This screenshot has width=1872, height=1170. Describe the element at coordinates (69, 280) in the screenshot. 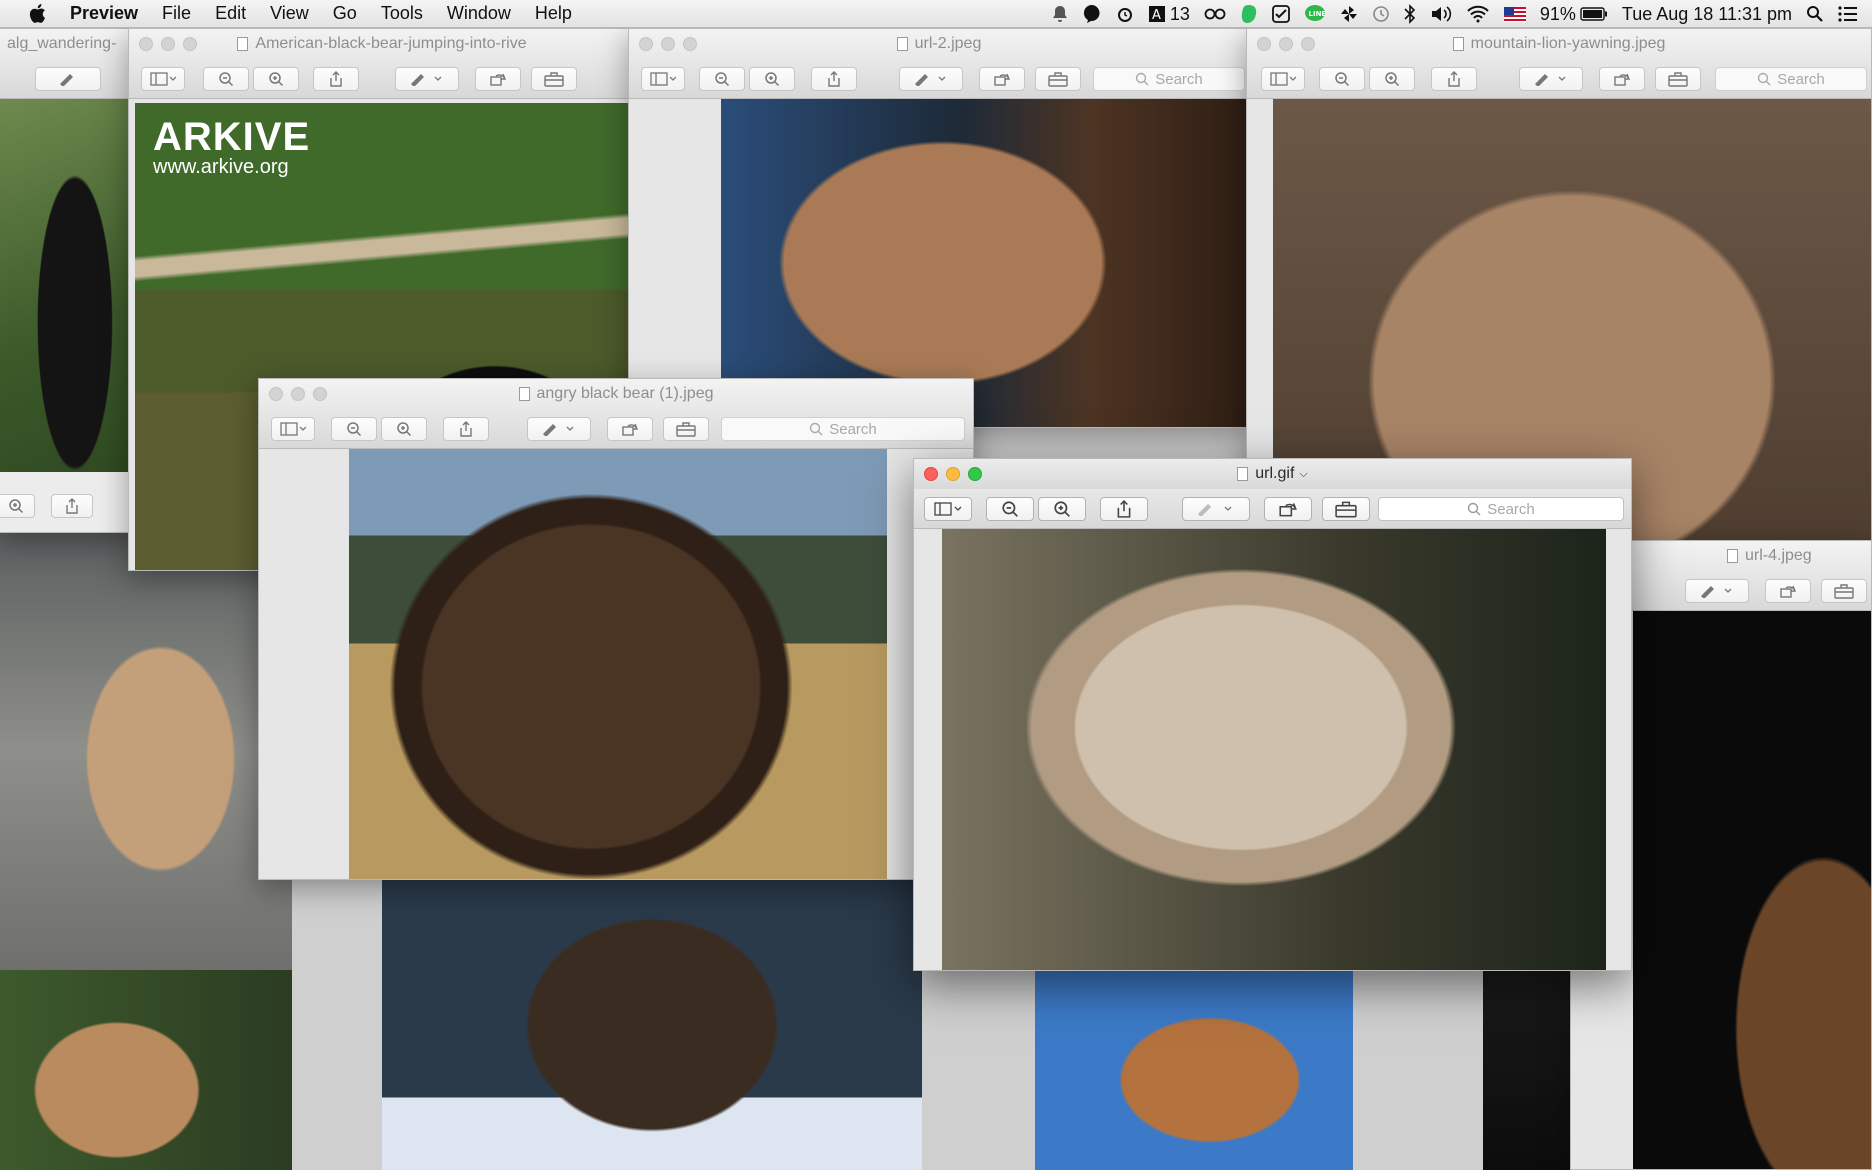

I see `preview-window-alg: alg_wandering-` at that location.